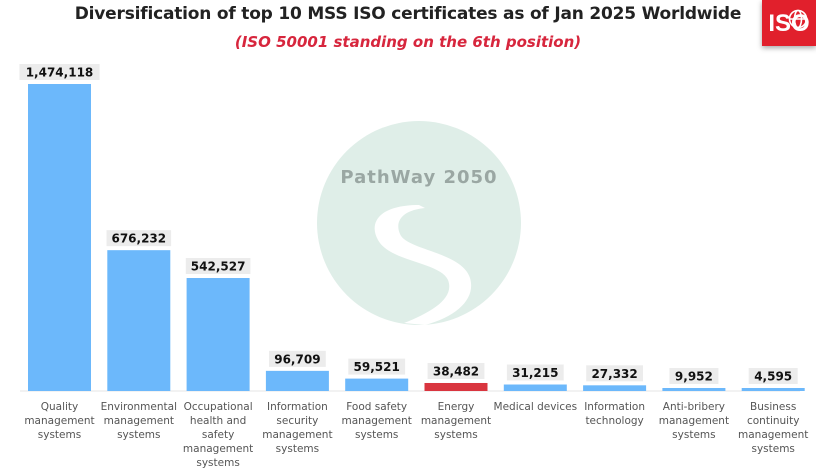 The width and height of the screenshot is (816, 469). I want to click on category-label: Medical devices, so click(536, 407).